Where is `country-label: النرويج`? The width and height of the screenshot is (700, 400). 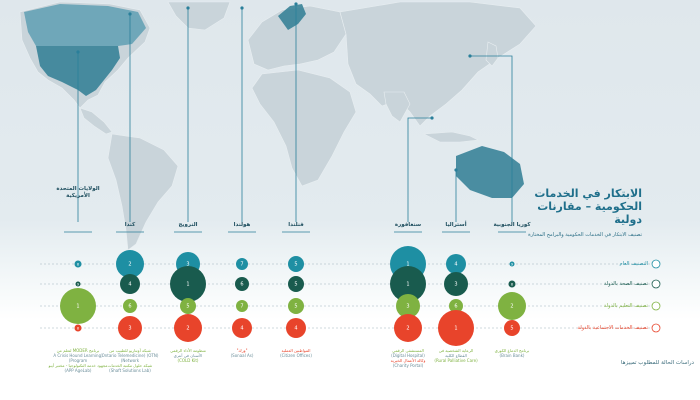
country-label: النرويج is located at coordinates (188, 225).